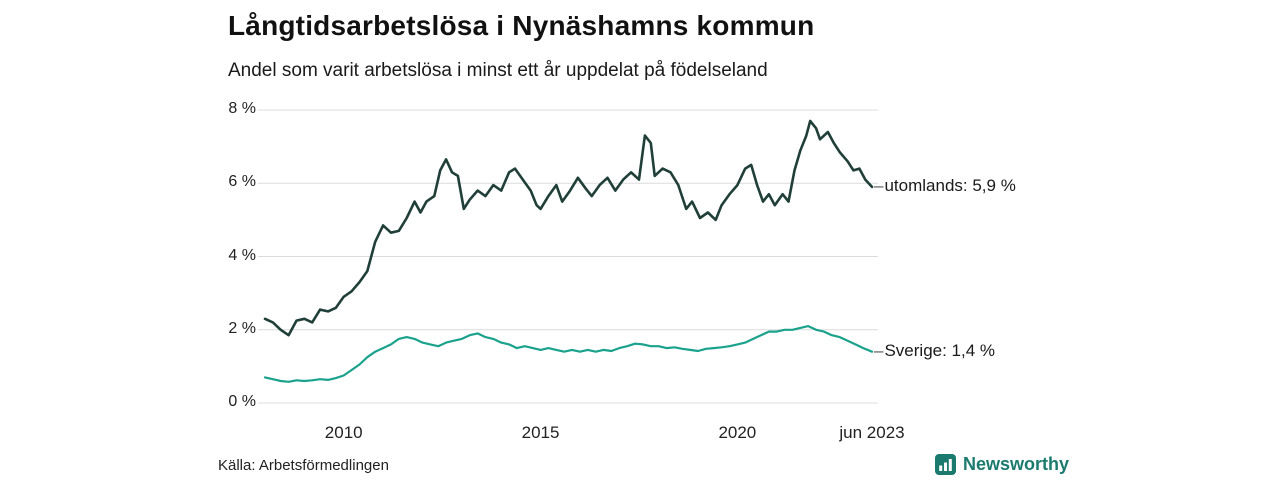  I want to click on source-note: Källa: Arbetsförmedlingen, so click(303, 465).